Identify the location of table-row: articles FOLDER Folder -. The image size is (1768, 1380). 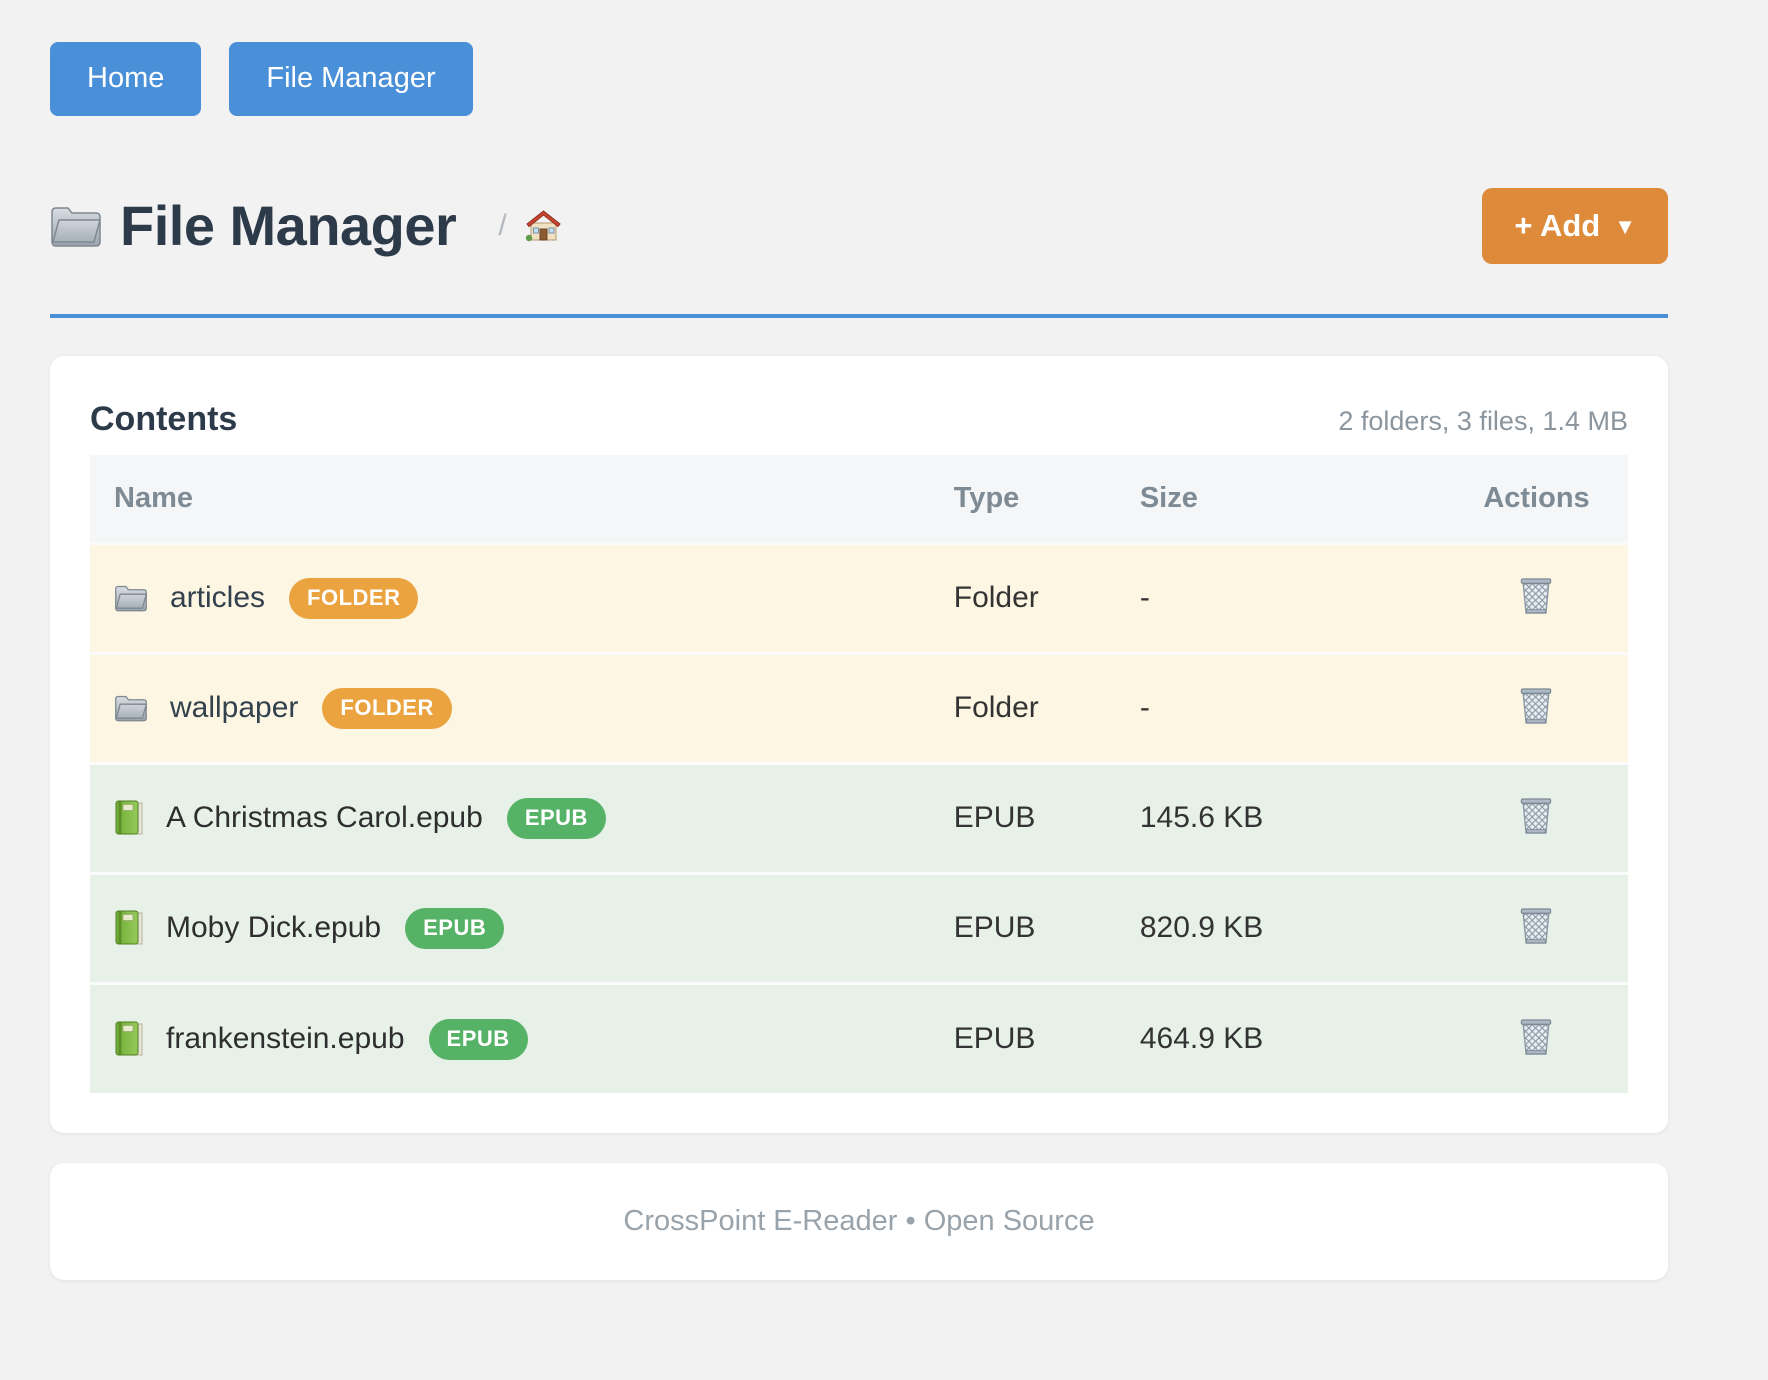
(859, 598).